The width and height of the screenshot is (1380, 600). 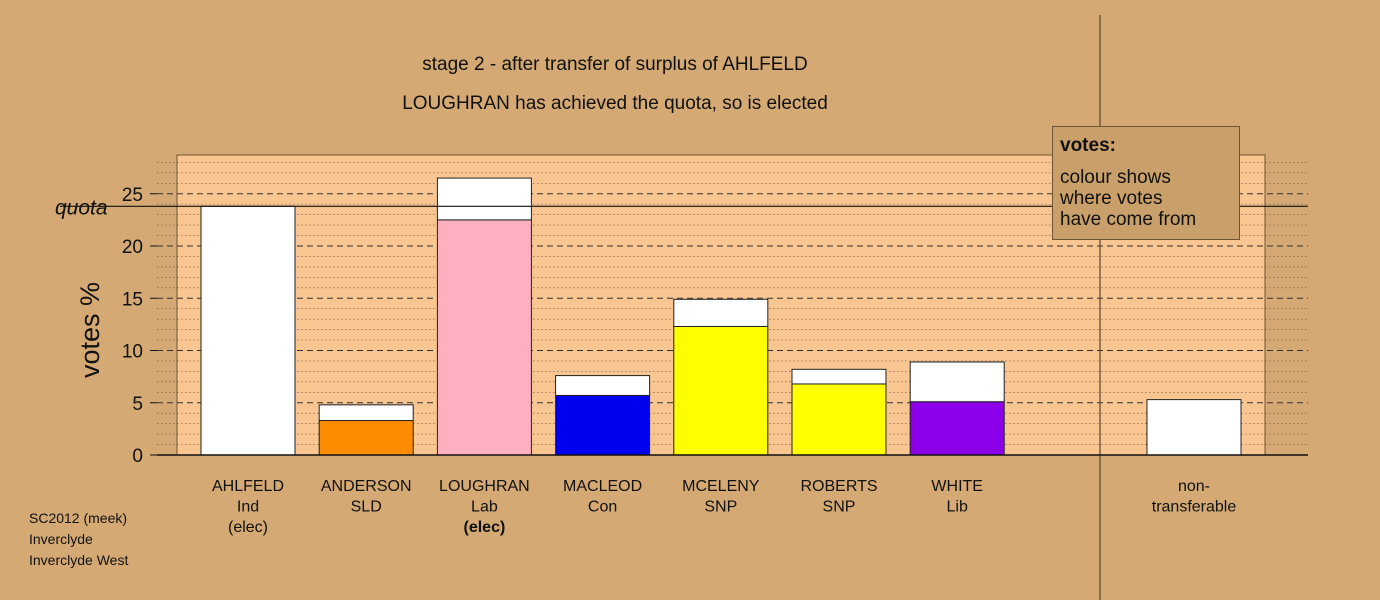 What do you see at coordinates (1194, 507) in the screenshot?
I see `x-label-nontransferable: transferable` at bounding box center [1194, 507].